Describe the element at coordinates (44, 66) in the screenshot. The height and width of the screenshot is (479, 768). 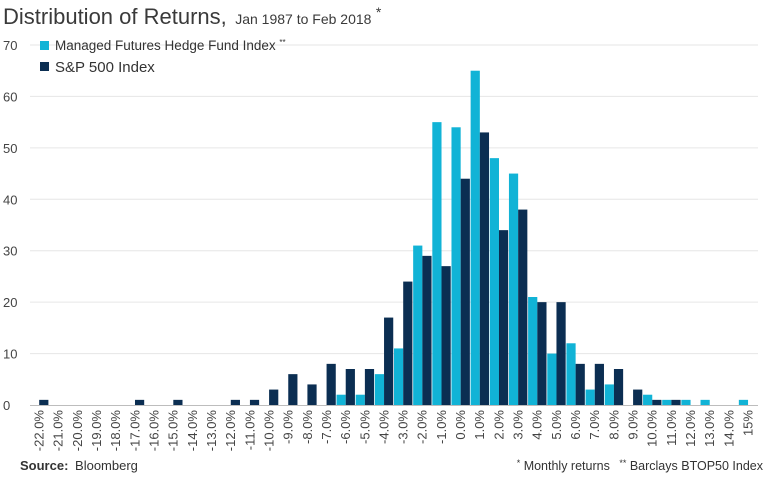
I see `legend-swatch-sp500` at that location.